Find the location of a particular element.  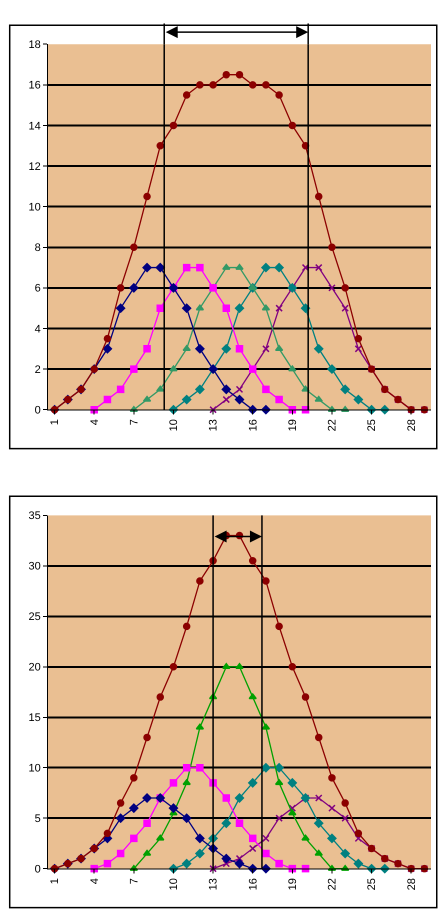

y-tick-label: 8 is located at coordinates (37, 248).